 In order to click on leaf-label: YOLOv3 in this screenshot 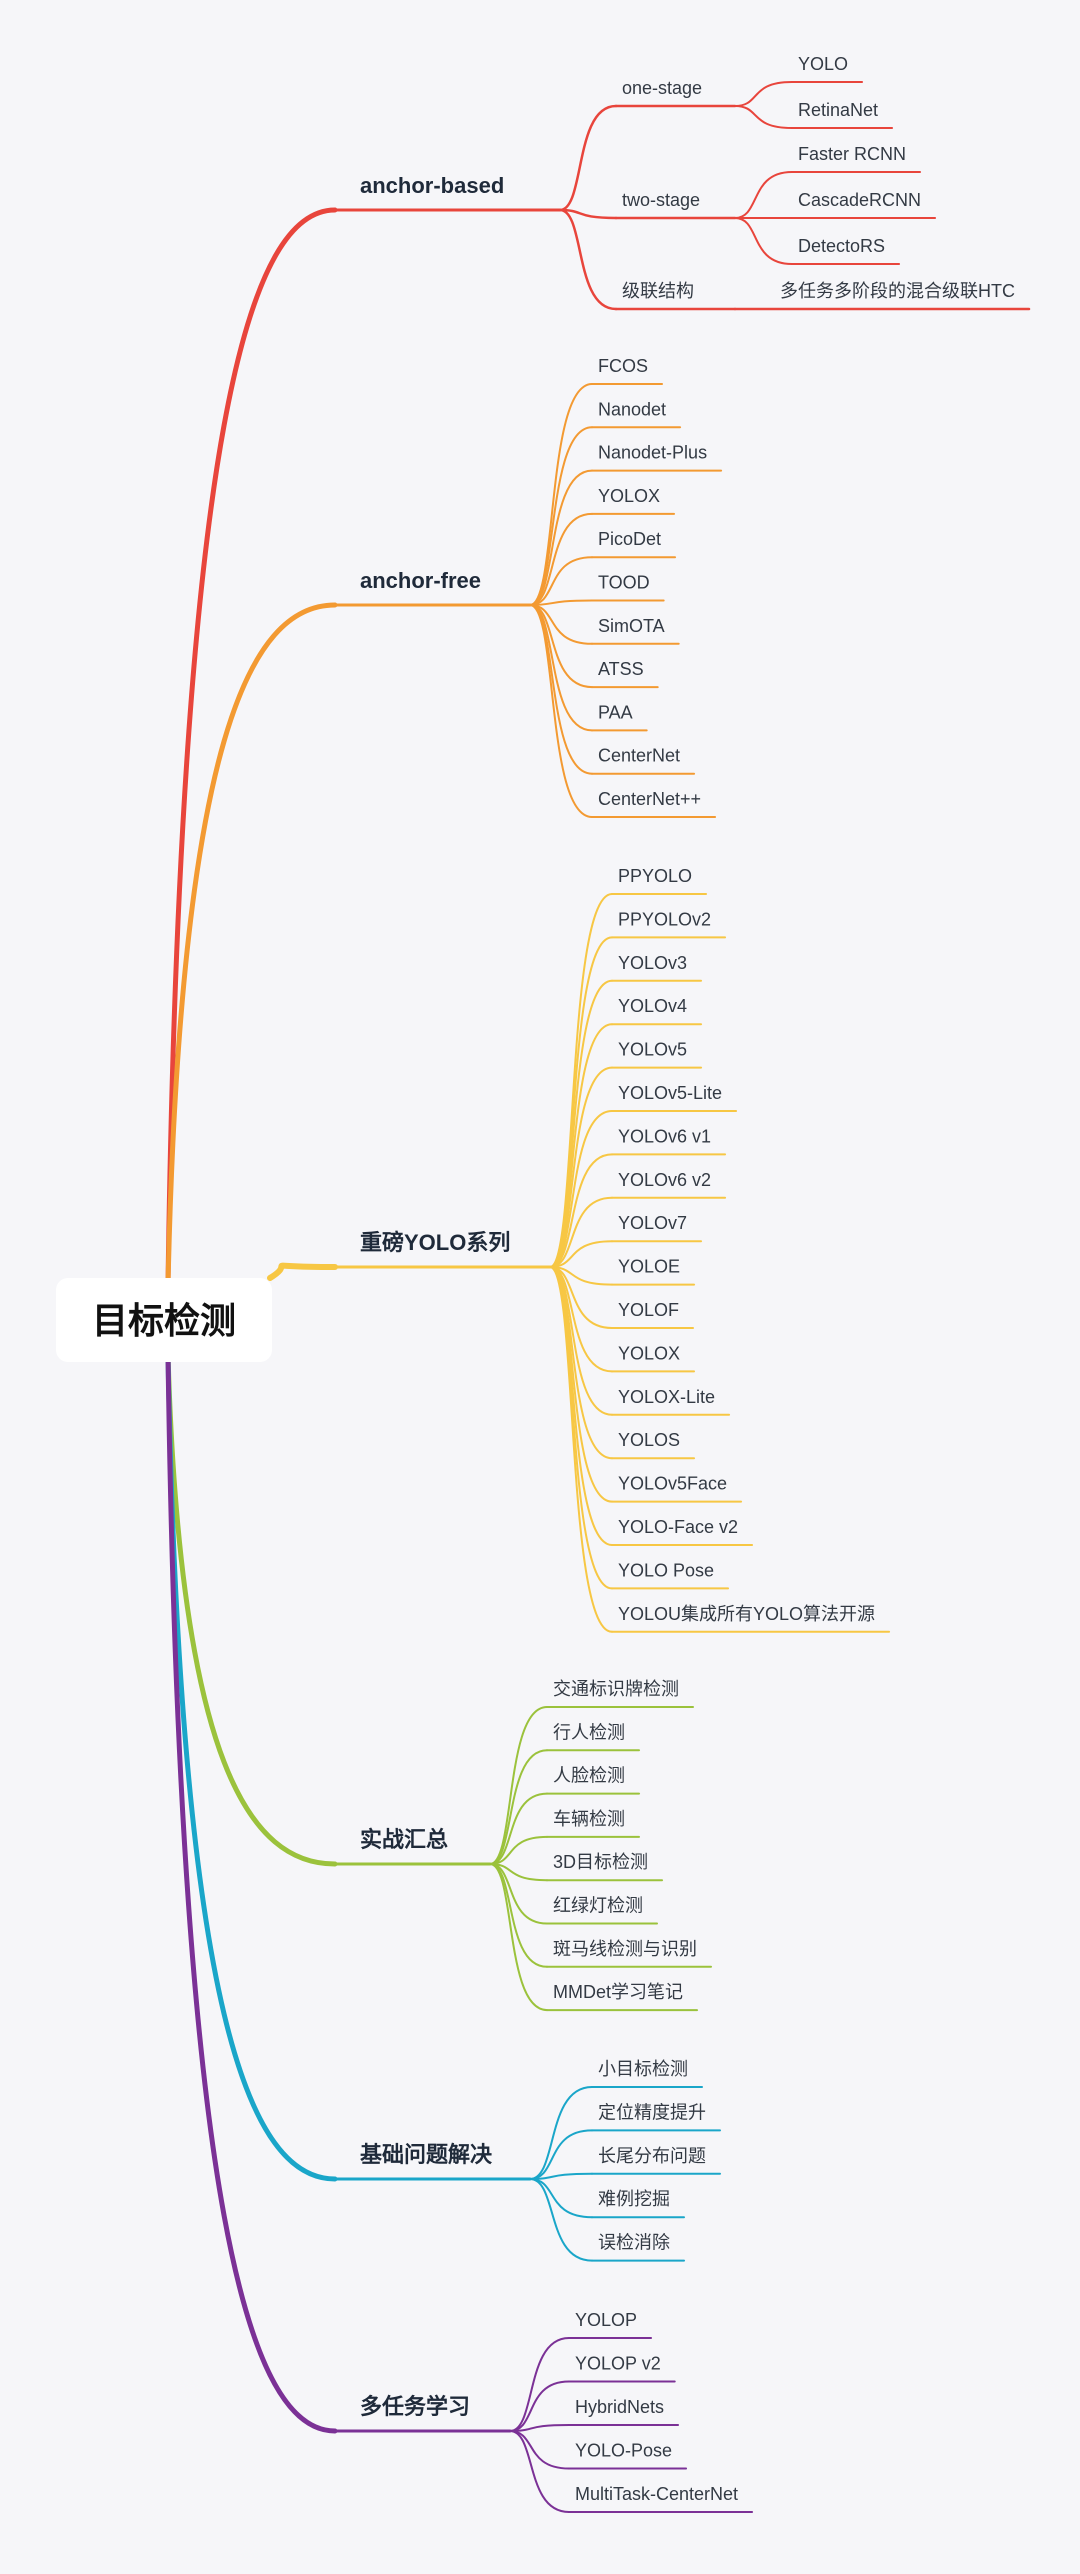, I will do `click(652, 963)`.